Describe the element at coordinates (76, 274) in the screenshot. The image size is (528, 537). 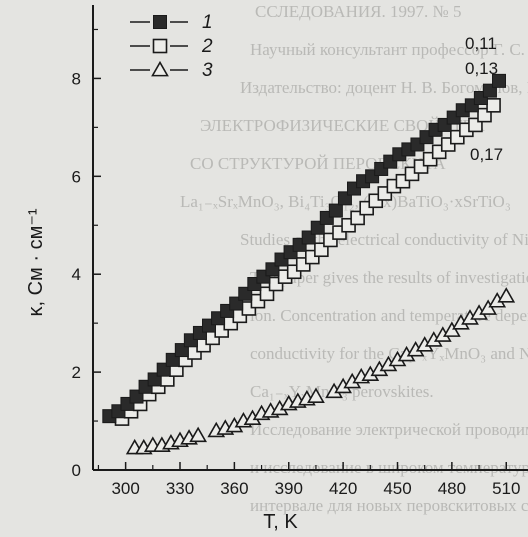
I see `y-tick-label: 4` at that location.